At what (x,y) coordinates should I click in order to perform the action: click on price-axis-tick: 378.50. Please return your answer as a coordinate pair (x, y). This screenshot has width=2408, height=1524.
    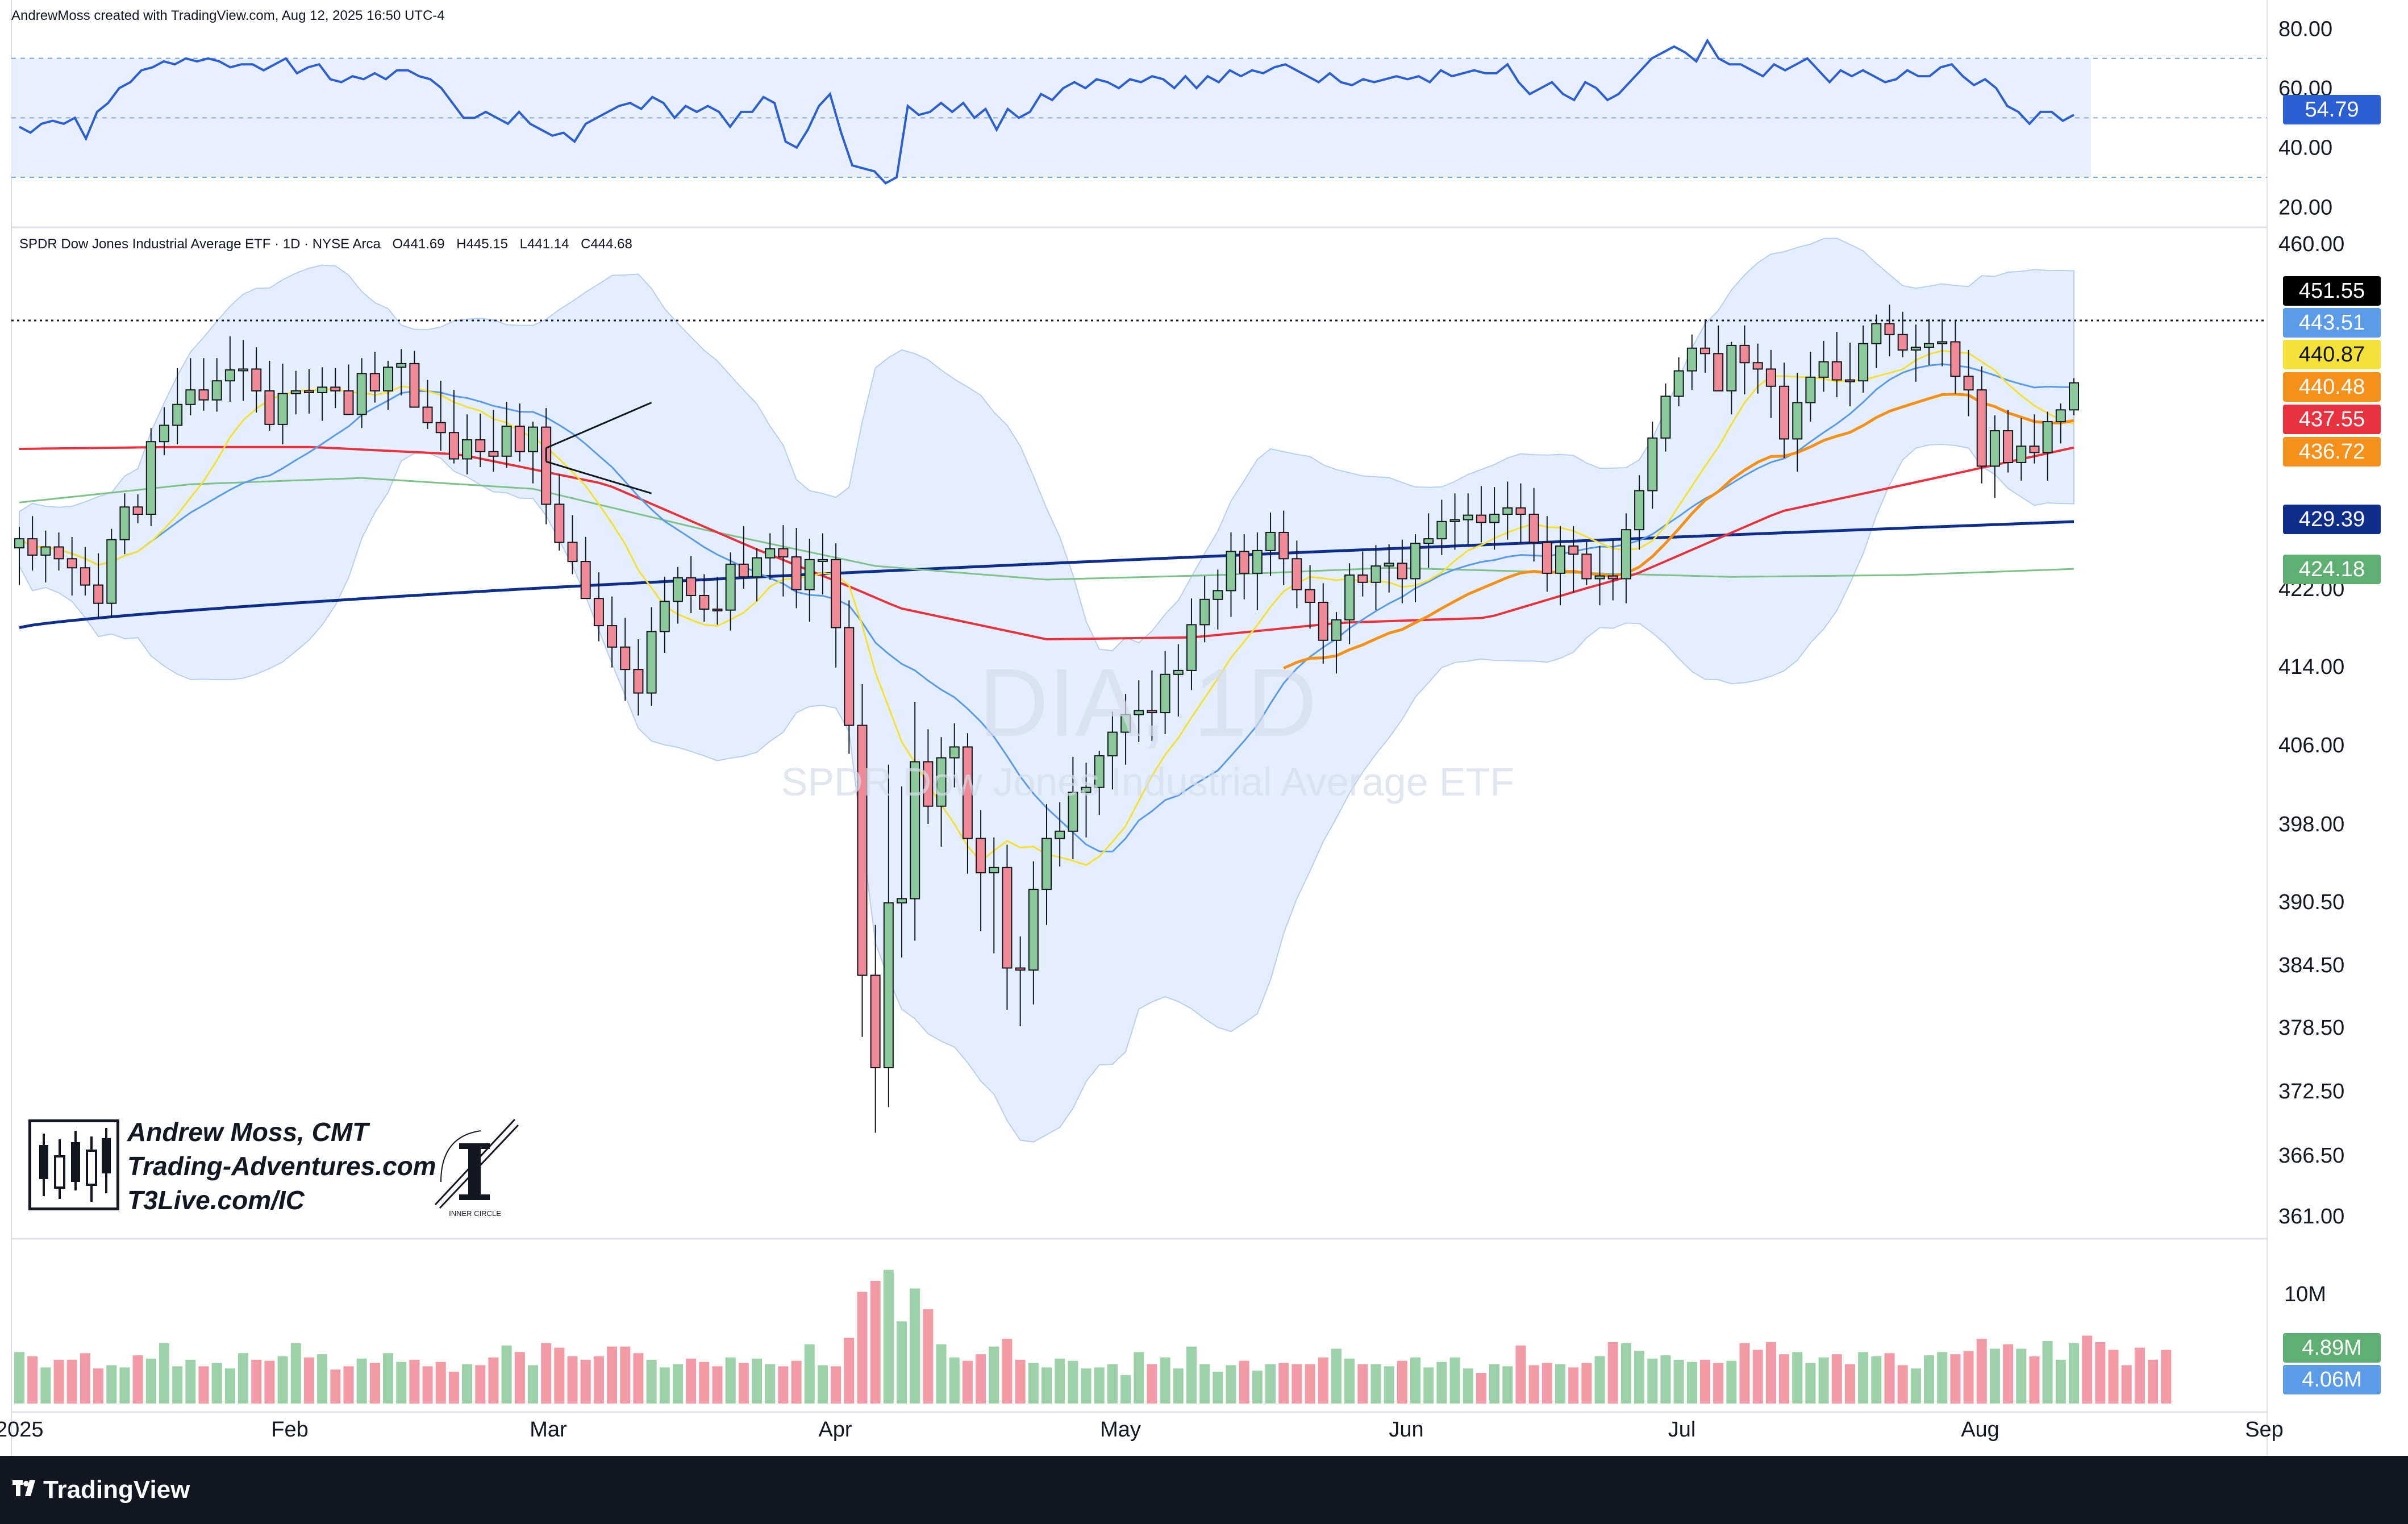
    Looking at the image, I should click on (2311, 1028).